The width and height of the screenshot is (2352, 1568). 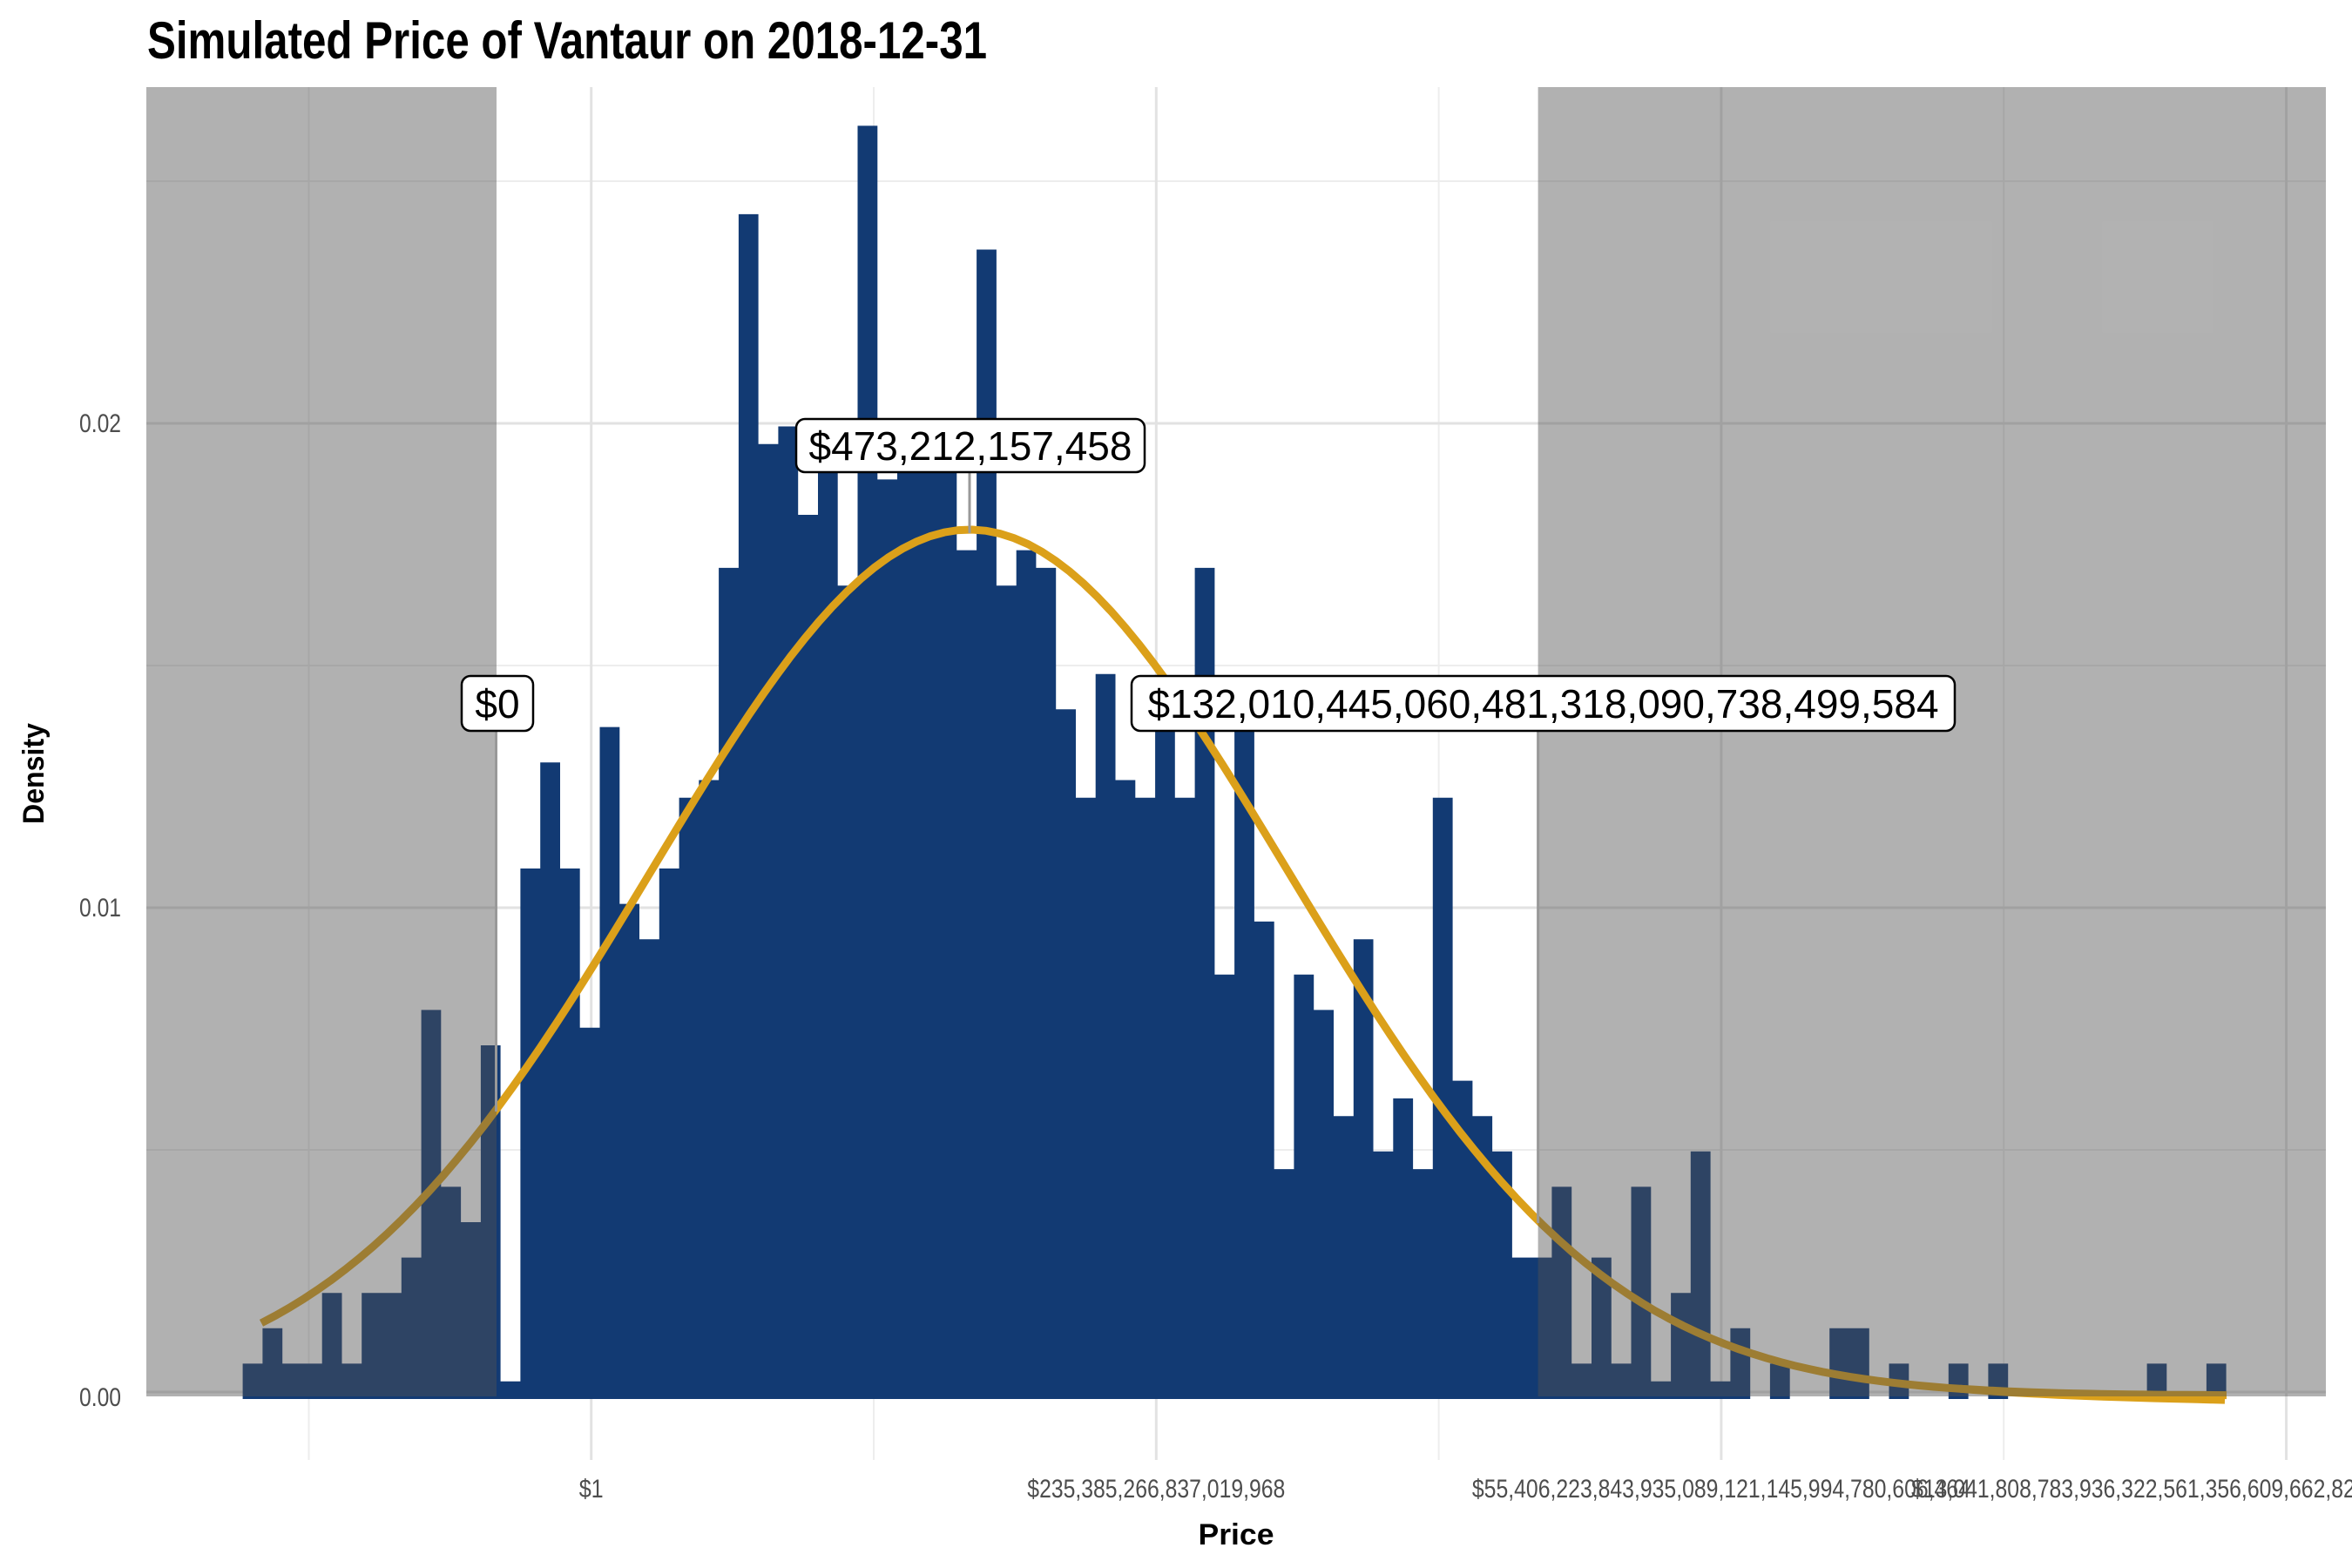 I want to click on svg-text: Price, so click(x=1236, y=1535).